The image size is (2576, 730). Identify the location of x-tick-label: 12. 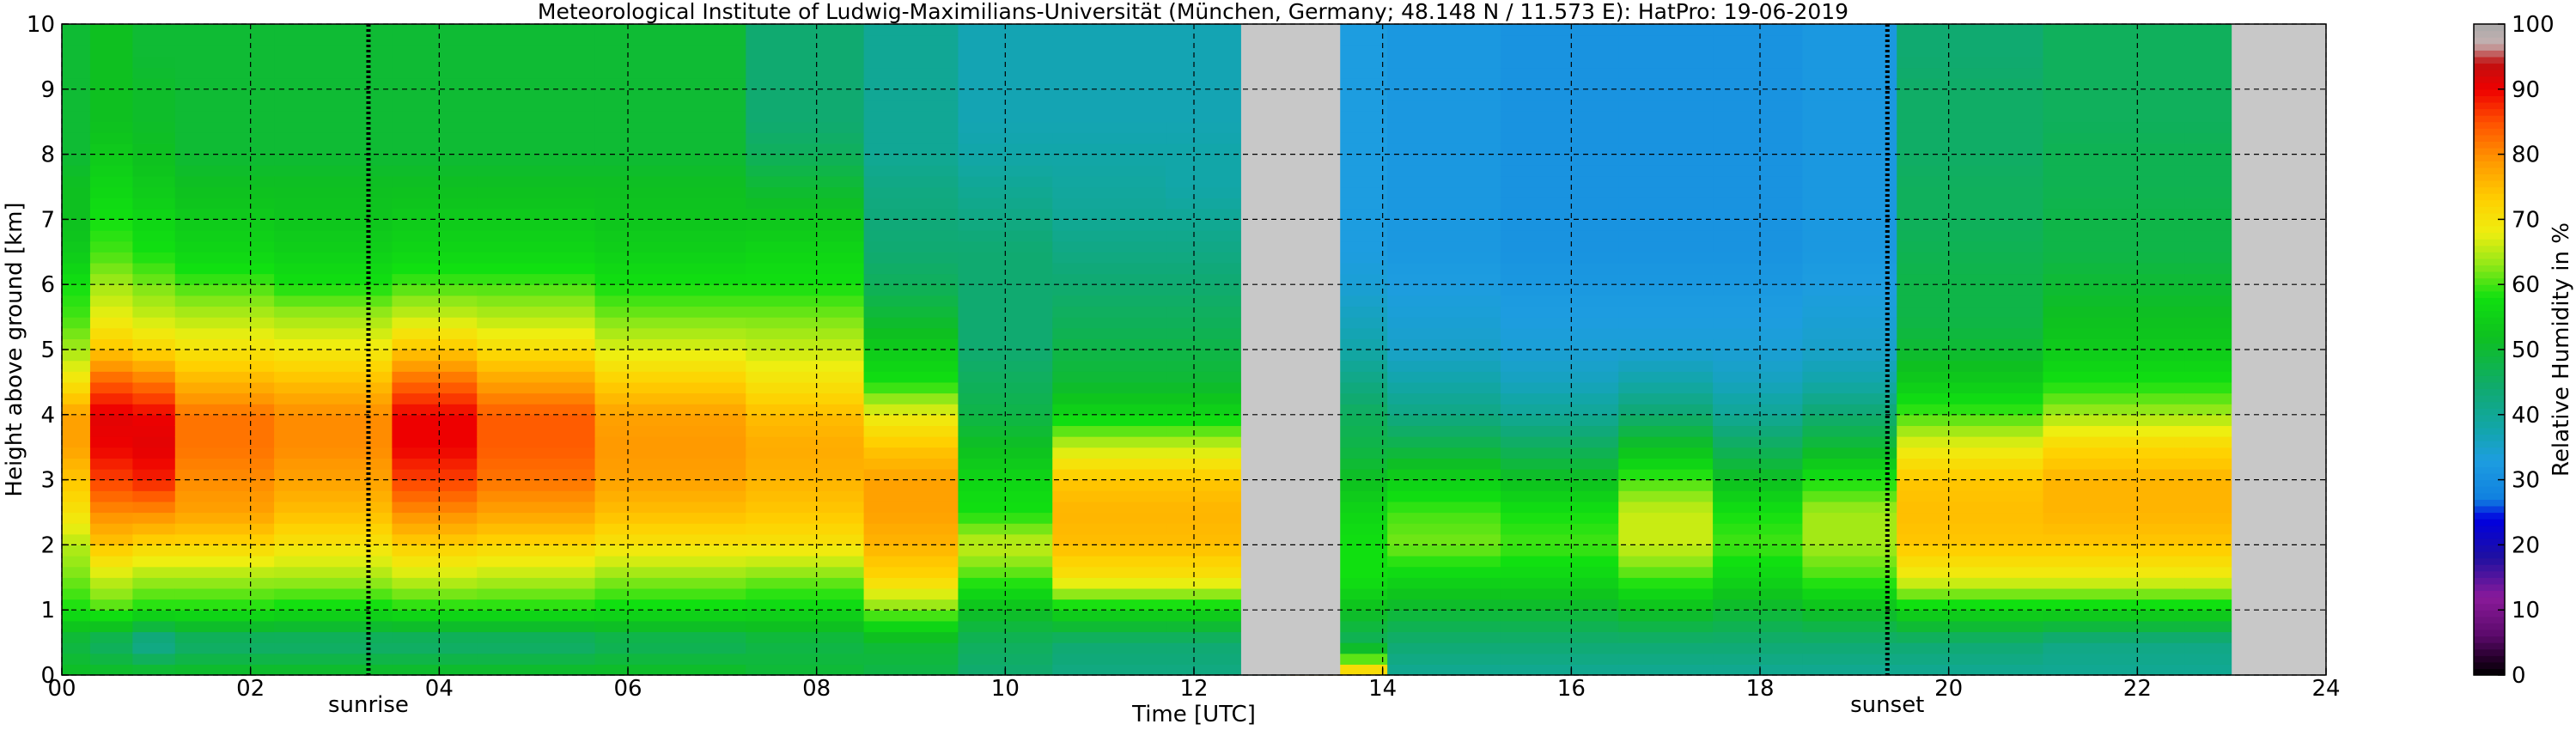
(1193, 689).